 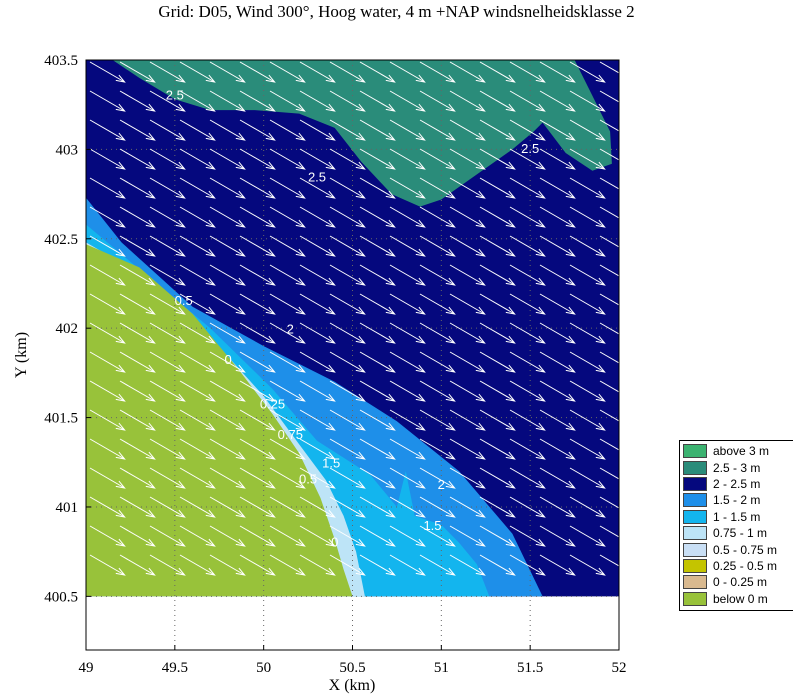 I want to click on x-axis-label: X (km), so click(x=352, y=685).